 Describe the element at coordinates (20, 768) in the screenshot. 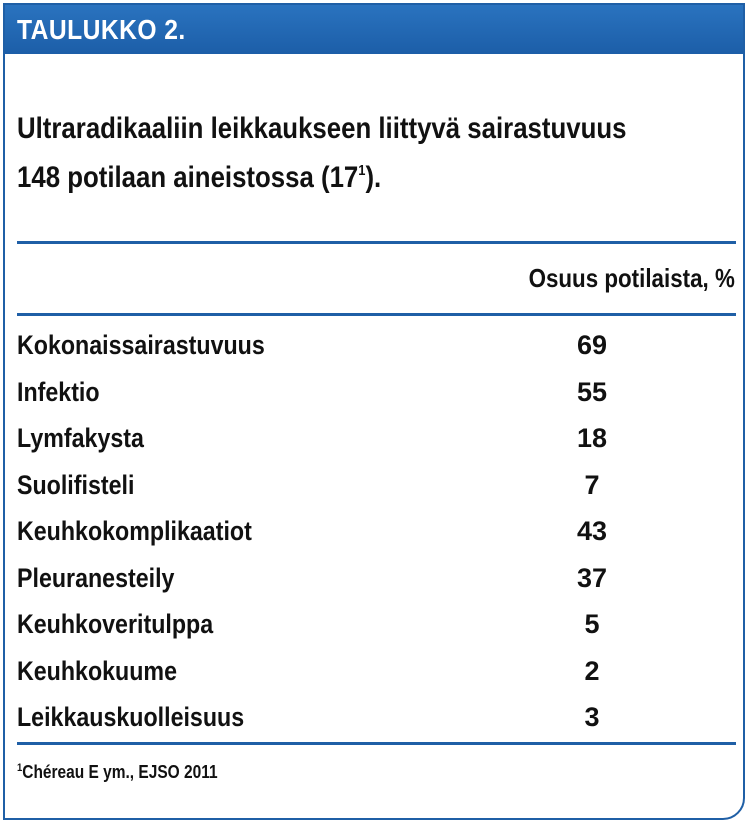

I see `footnote-marker: 1` at that location.